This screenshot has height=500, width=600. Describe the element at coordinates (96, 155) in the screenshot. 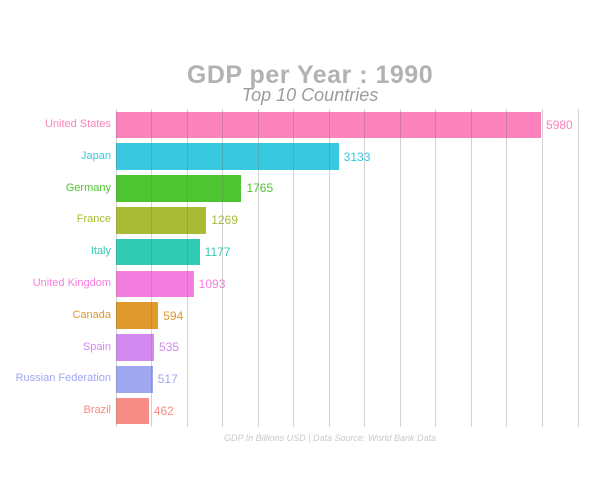

I see `category-label: Japan` at that location.